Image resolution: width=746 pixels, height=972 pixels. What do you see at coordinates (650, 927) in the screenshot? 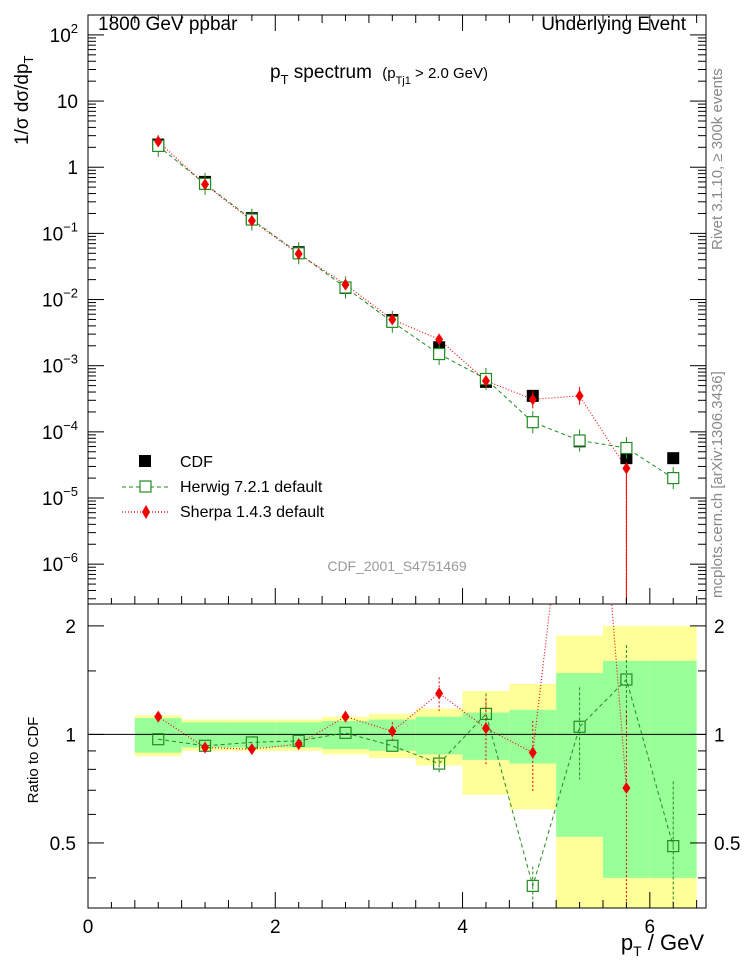
I see `x-tick-label: 6` at bounding box center [650, 927].